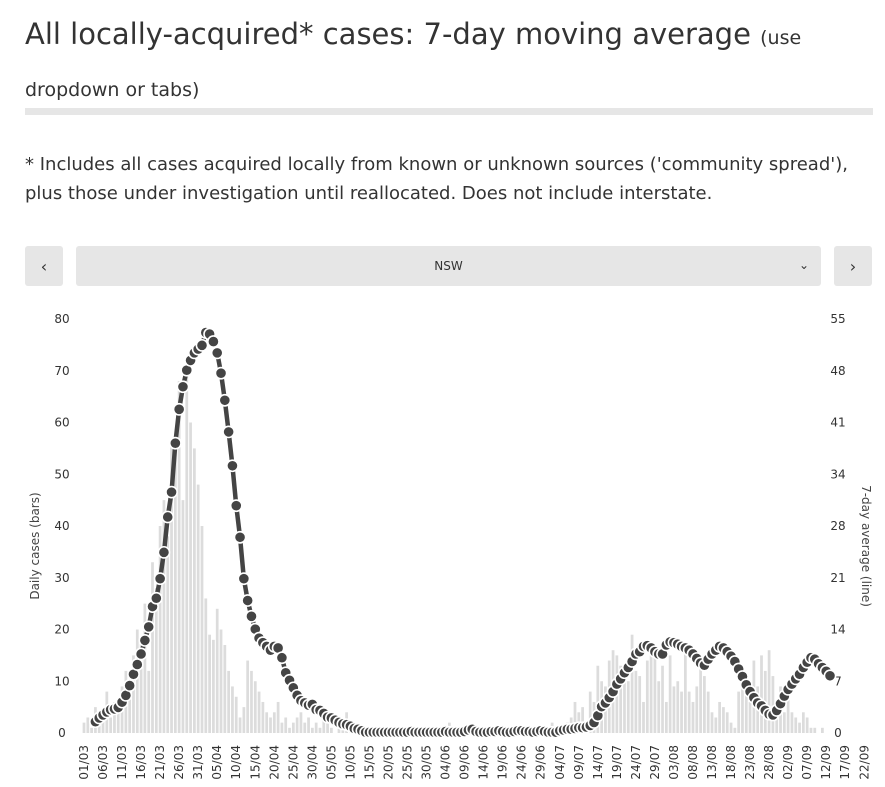 The image size is (885, 787). I want to click on x-tick-label: 09/07, so click(579, 762).